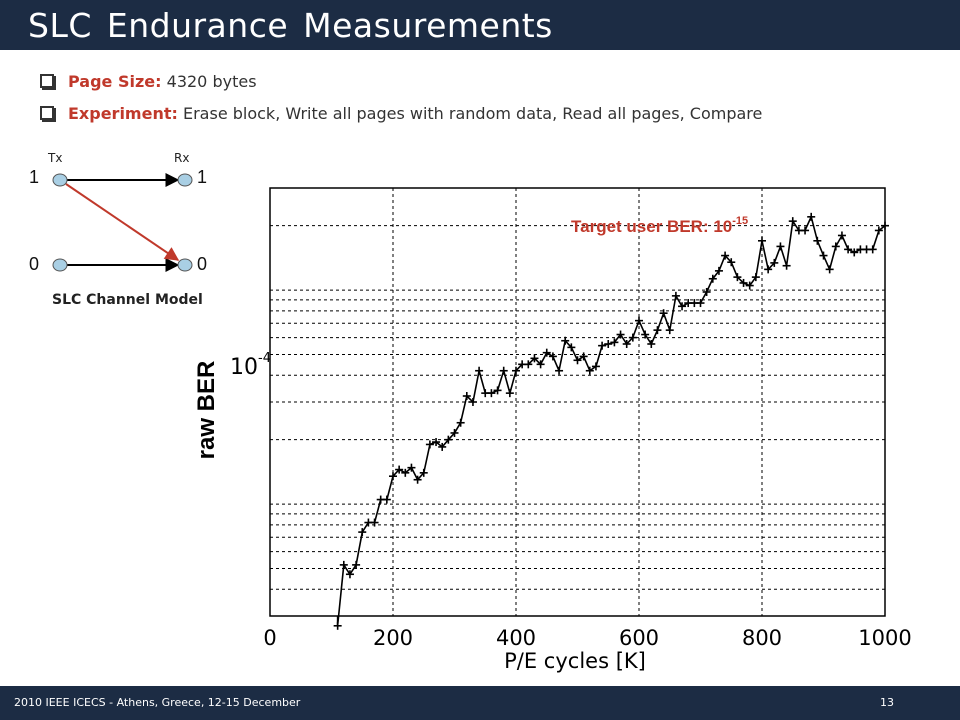 The image size is (960, 720). I want to click on slide-title: SLC Endurance Measurements, so click(290, 25).